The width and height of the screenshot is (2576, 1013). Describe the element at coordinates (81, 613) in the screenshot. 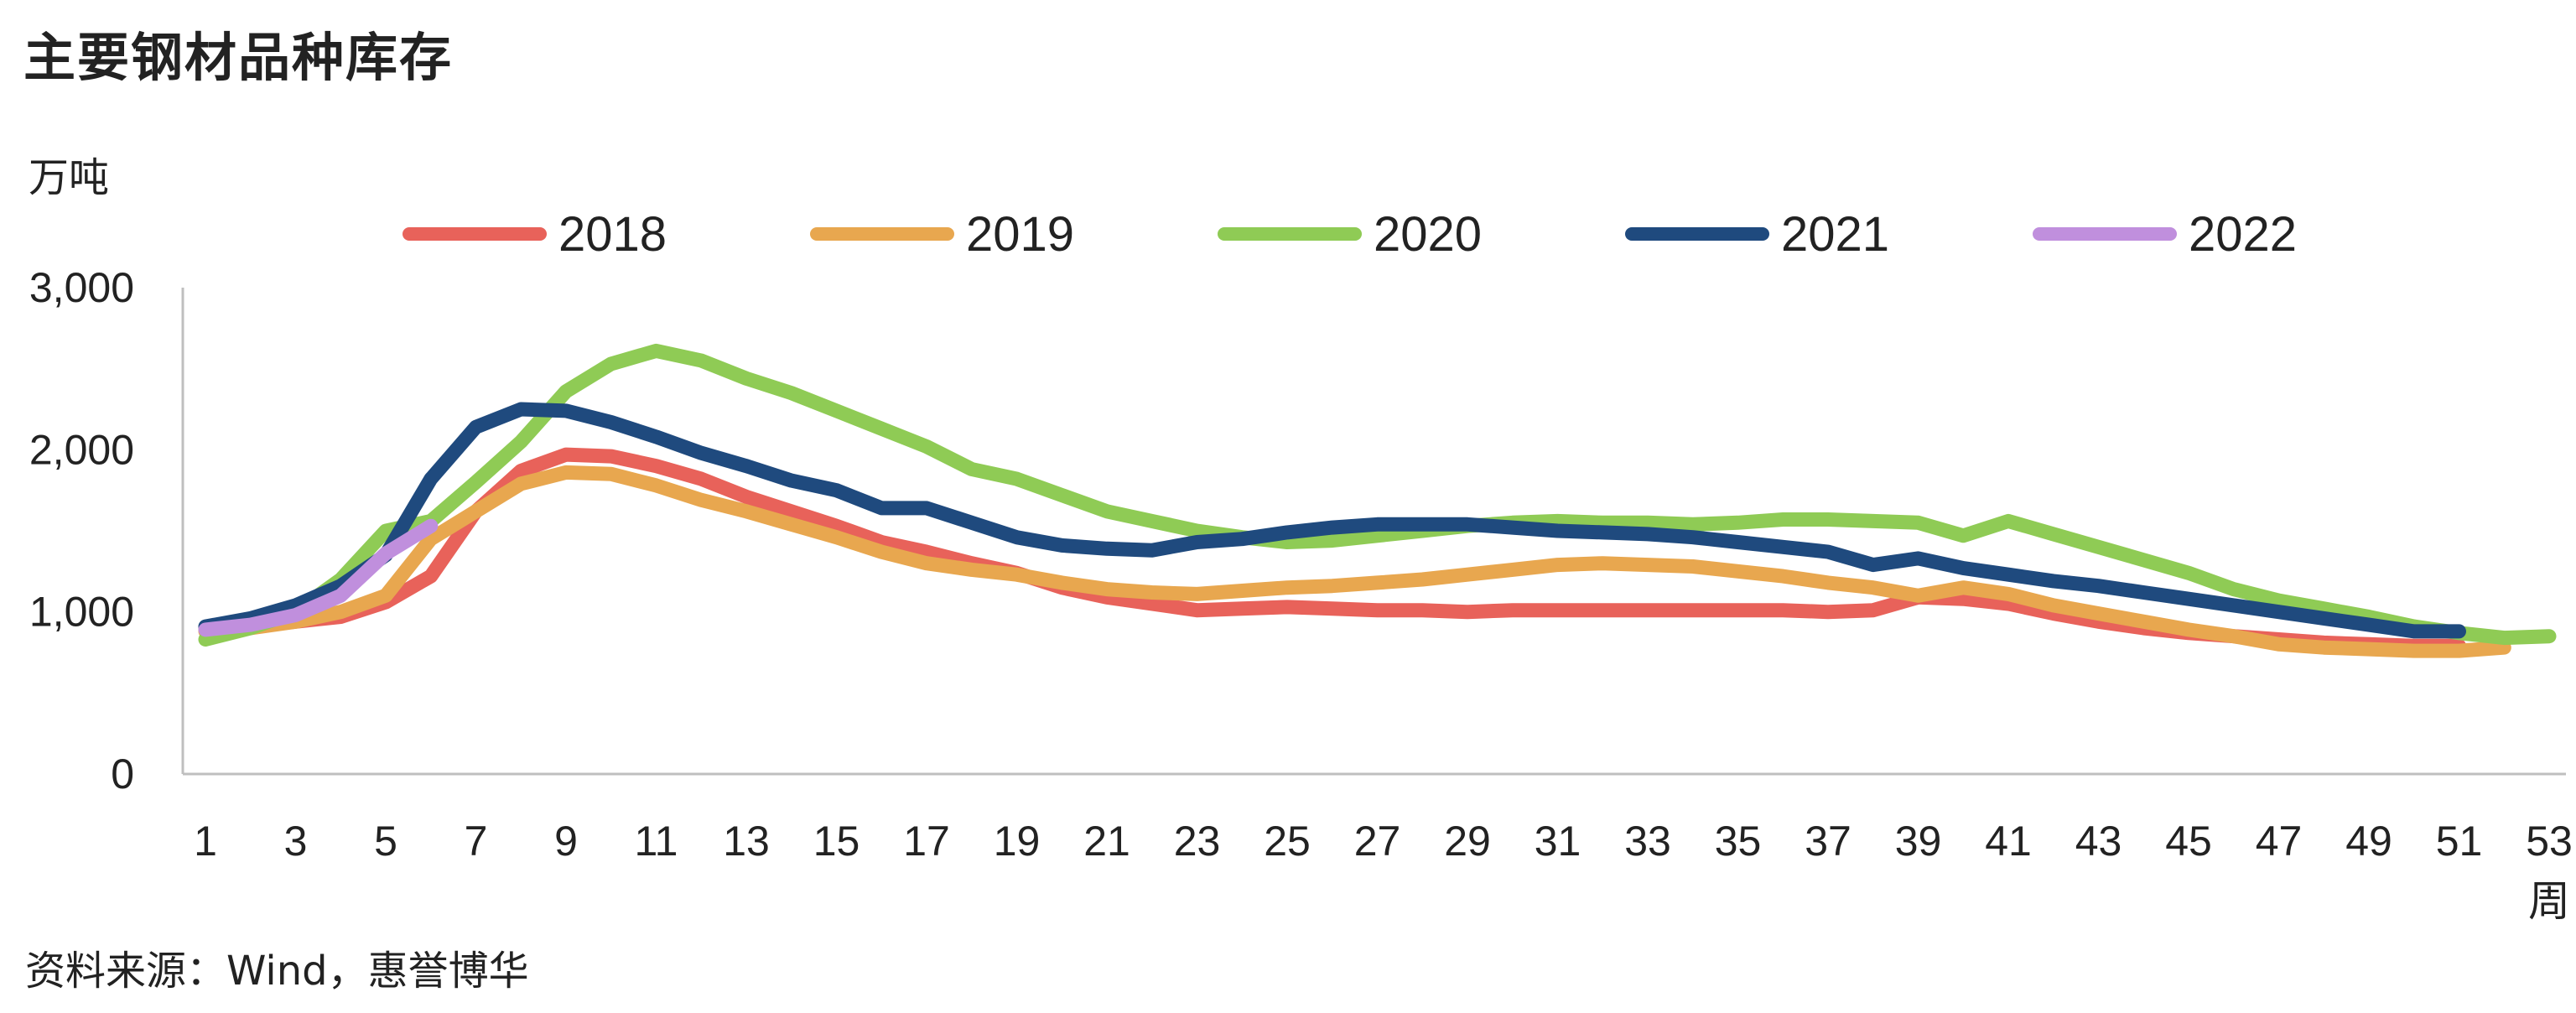

I see `y-tick-label: 1,000` at that location.